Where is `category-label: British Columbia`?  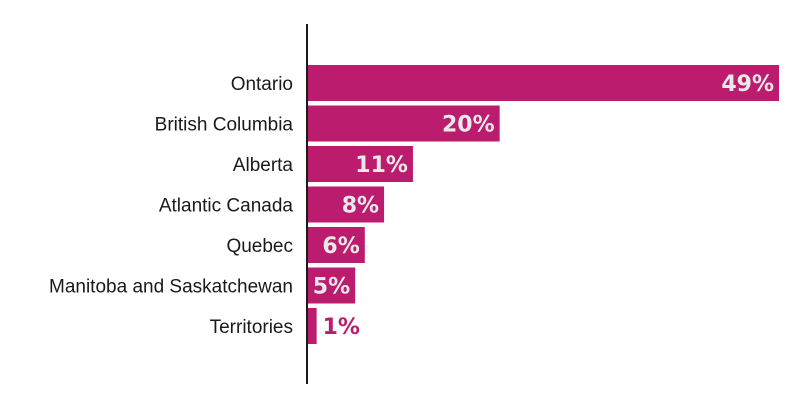
category-label: British Columbia is located at coordinates (224, 125).